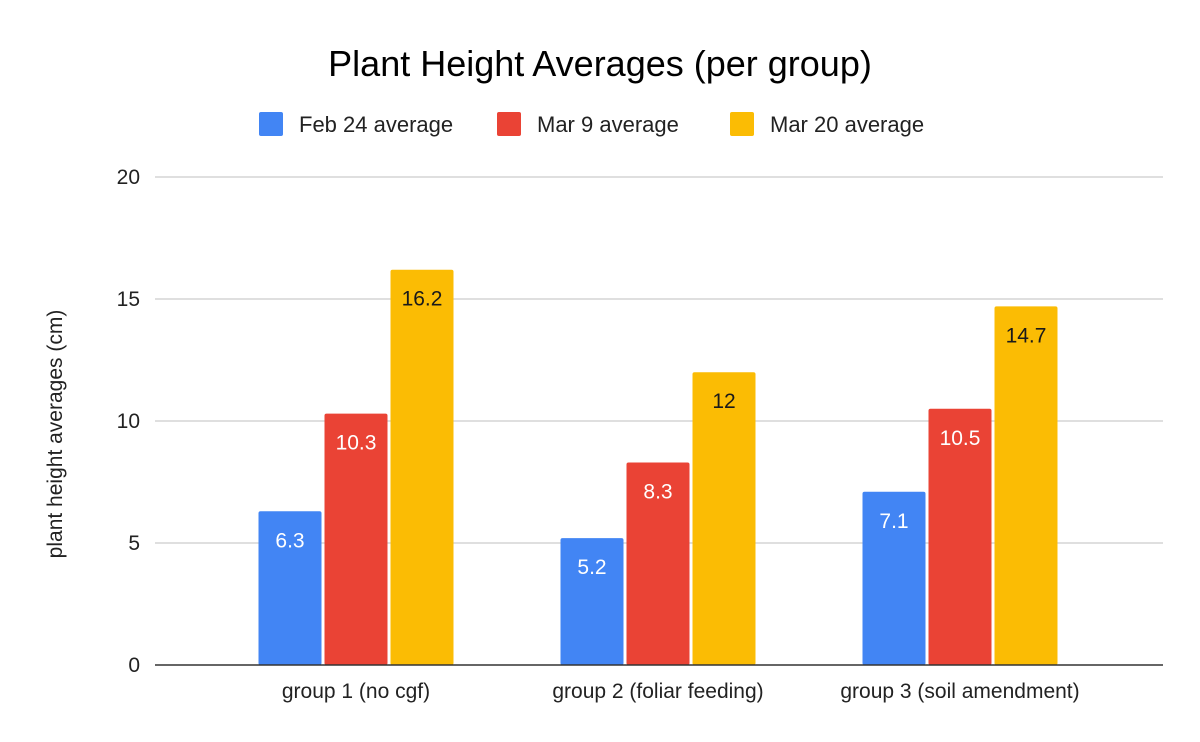 Image resolution: width=1200 pixels, height=742 pixels. I want to click on legend-label: Mar 20 average, so click(847, 124).